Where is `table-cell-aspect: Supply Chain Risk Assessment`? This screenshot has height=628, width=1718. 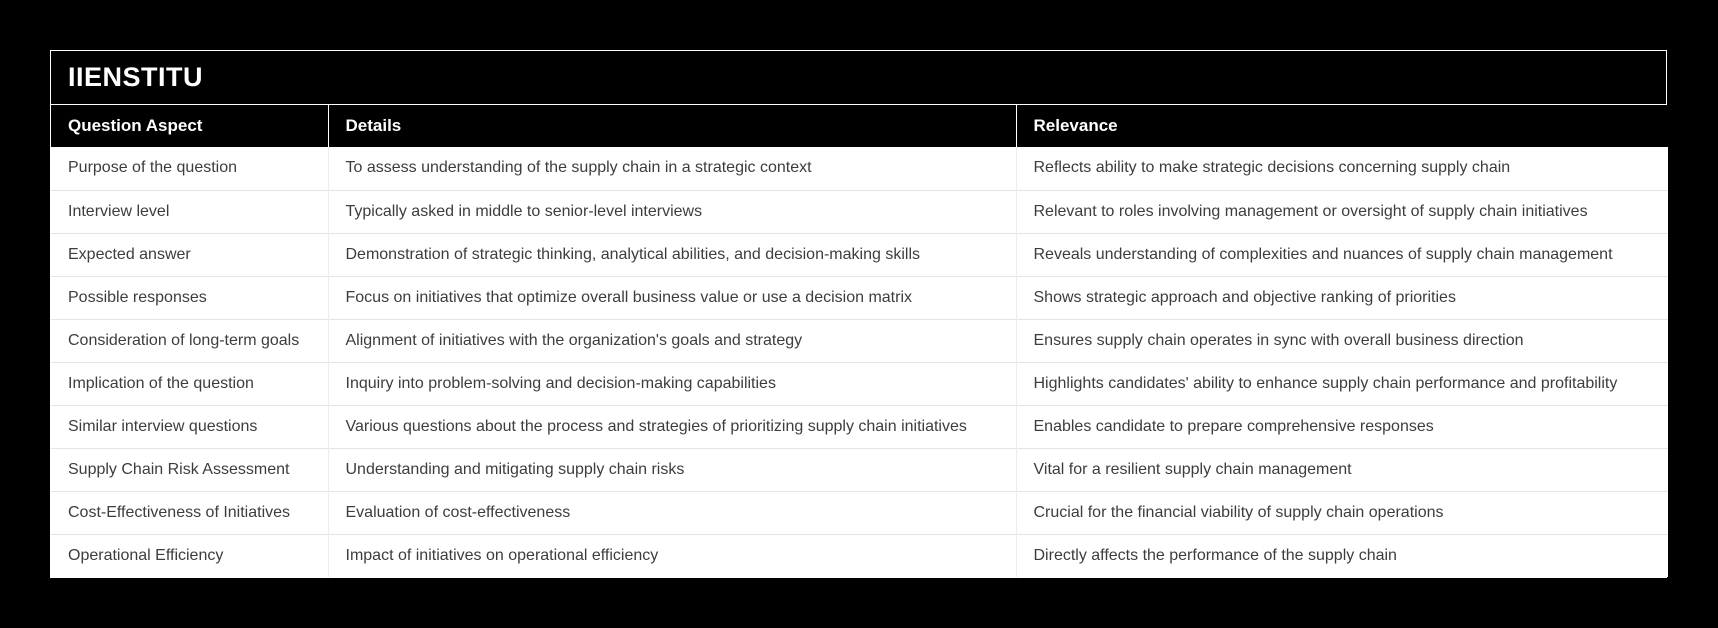 table-cell-aspect: Supply Chain Risk Assessment is located at coordinates (189, 469).